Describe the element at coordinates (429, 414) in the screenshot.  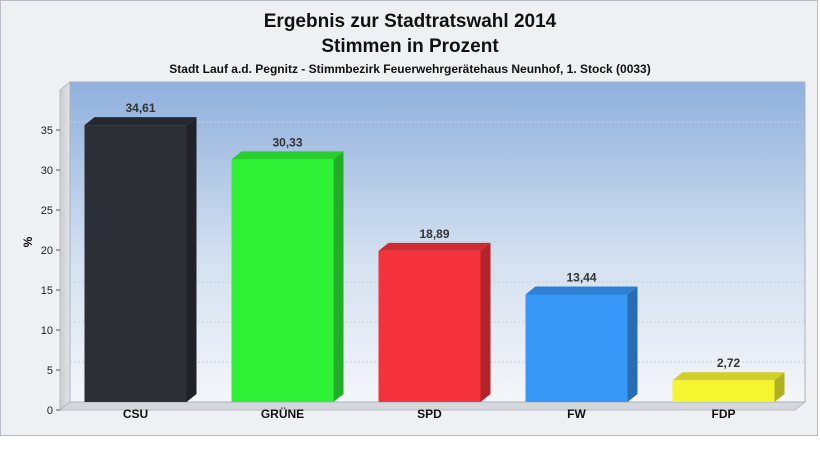
I see `category-label: SPD` at that location.